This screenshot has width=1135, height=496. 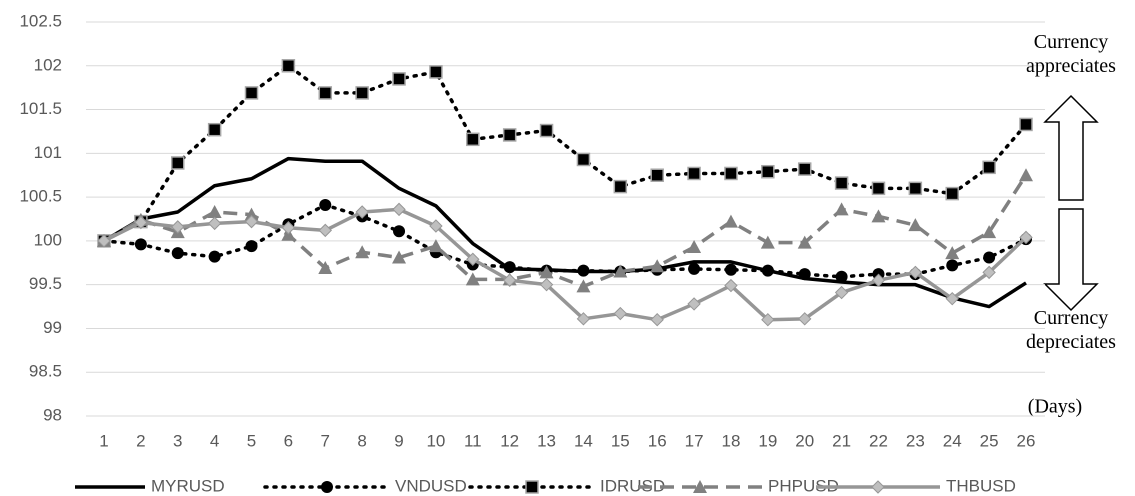 What do you see at coordinates (435, 440) in the screenshot?
I see `x-tick-label: 10` at bounding box center [435, 440].